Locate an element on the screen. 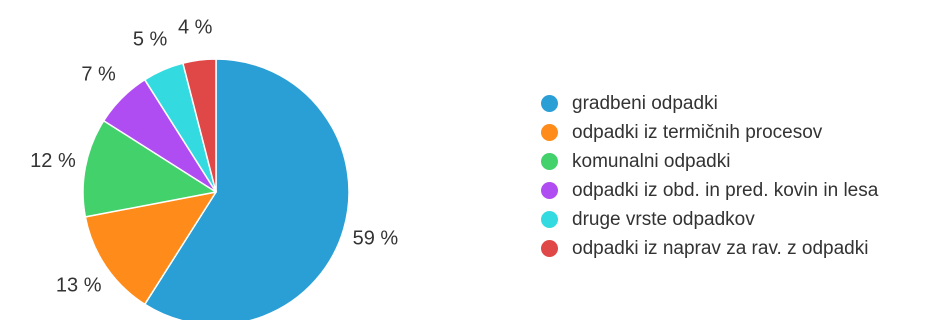 The width and height of the screenshot is (934, 320). legend-label-termicni: odpadki iz termičnih procesov is located at coordinates (697, 132).